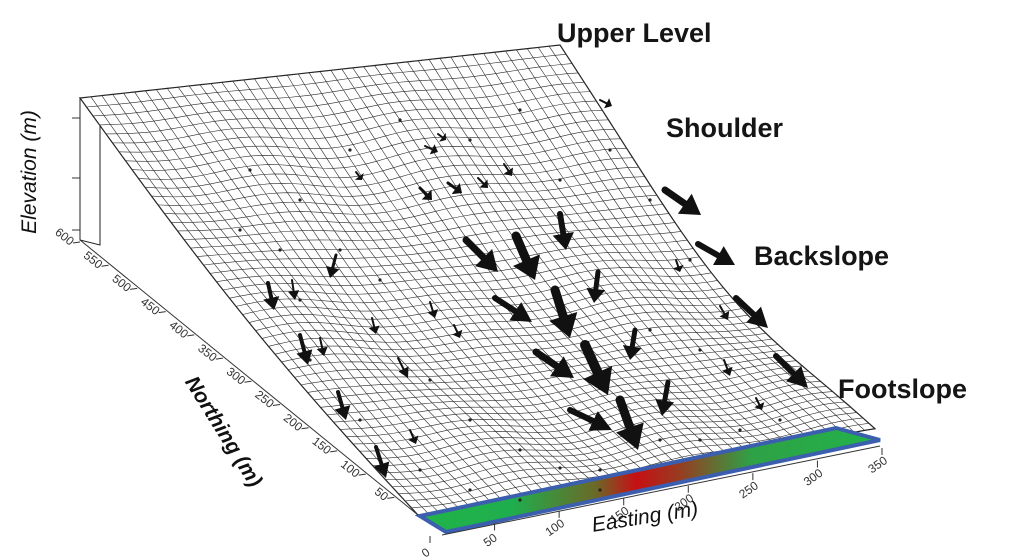 Image resolution: width=1010 pixels, height=558 pixels. Describe the element at coordinates (64, 237) in the screenshot. I see `northing-tick-label: 600` at that location.